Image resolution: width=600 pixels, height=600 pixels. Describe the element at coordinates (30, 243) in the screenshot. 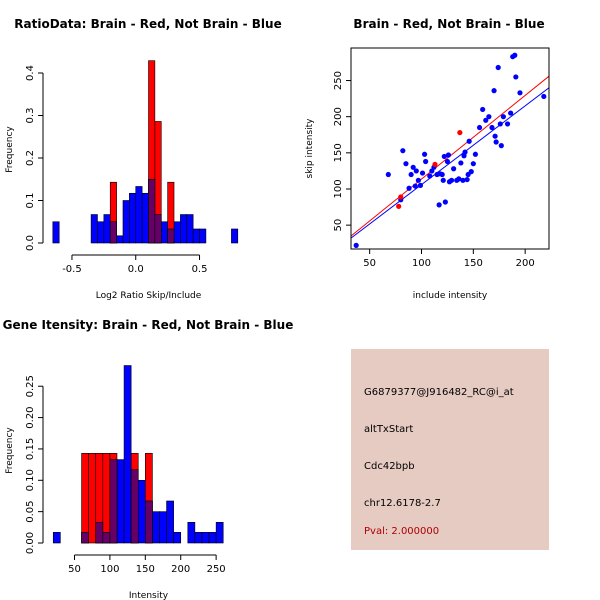

I see `ratio-hist-y-tick-label: 0.0` at that location.